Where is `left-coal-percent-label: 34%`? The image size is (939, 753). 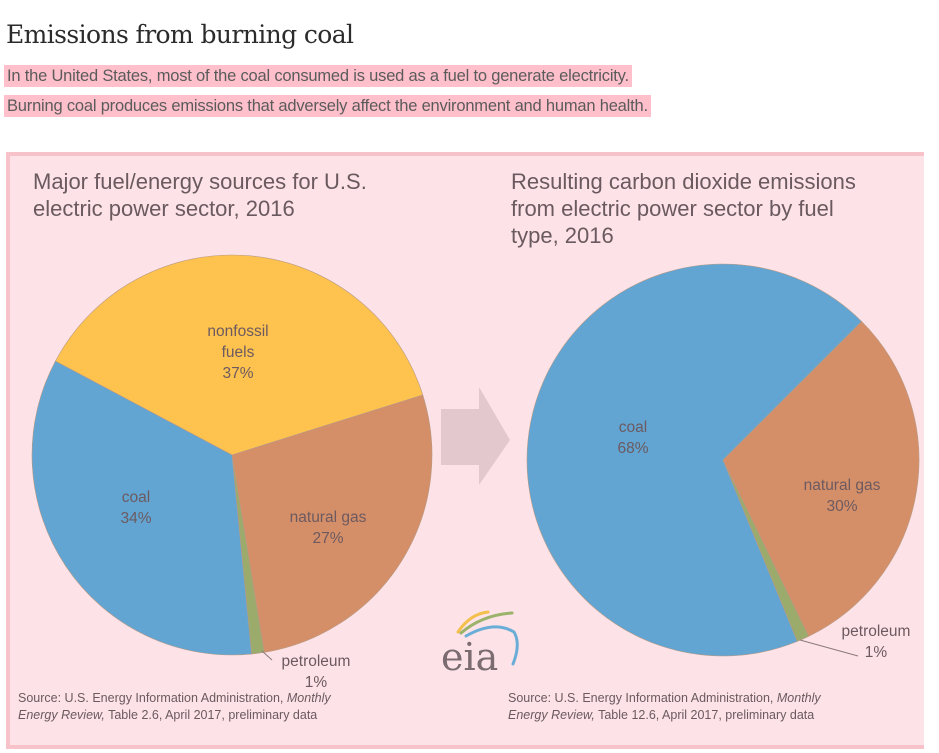
left-coal-percent-label: 34% is located at coordinates (135, 518).